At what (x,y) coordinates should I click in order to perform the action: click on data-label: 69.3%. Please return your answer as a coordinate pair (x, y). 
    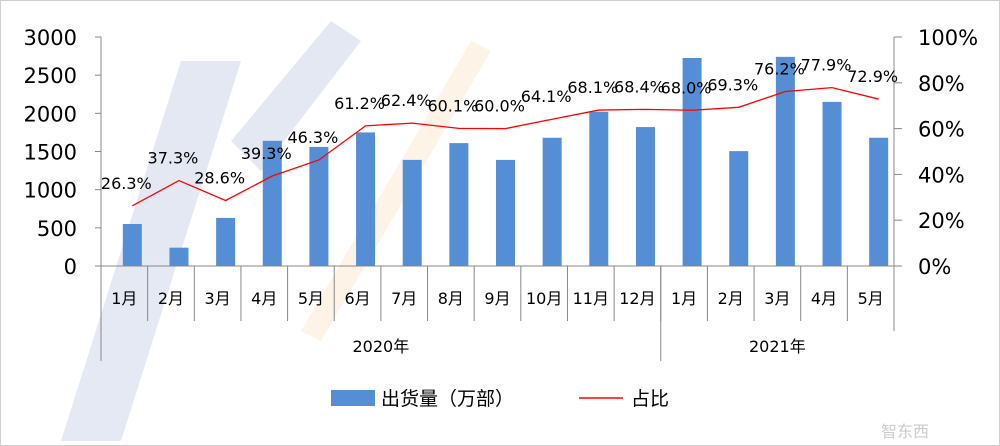
    Looking at the image, I should click on (732, 84).